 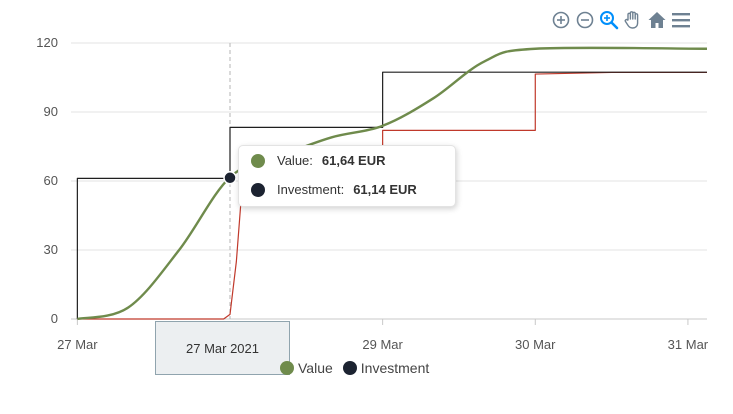 What do you see at coordinates (680, 19) in the screenshot?
I see `menu-icon` at bounding box center [680, 19].